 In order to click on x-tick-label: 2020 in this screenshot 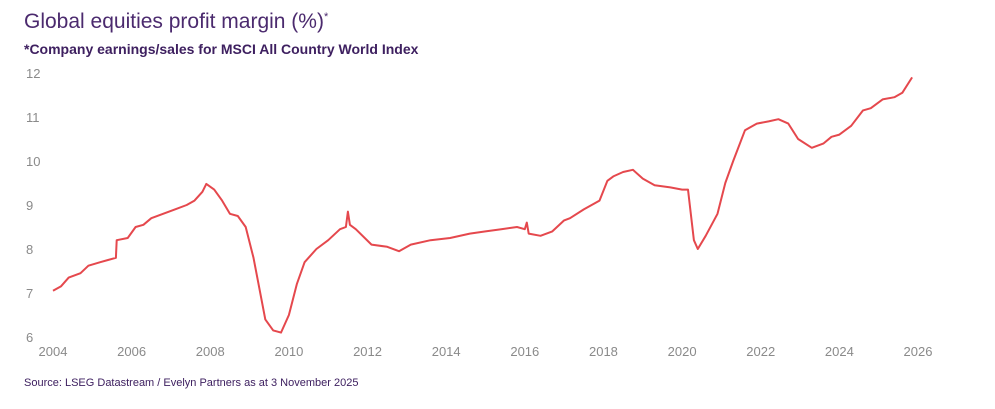, I will do `click(682, 351)`.